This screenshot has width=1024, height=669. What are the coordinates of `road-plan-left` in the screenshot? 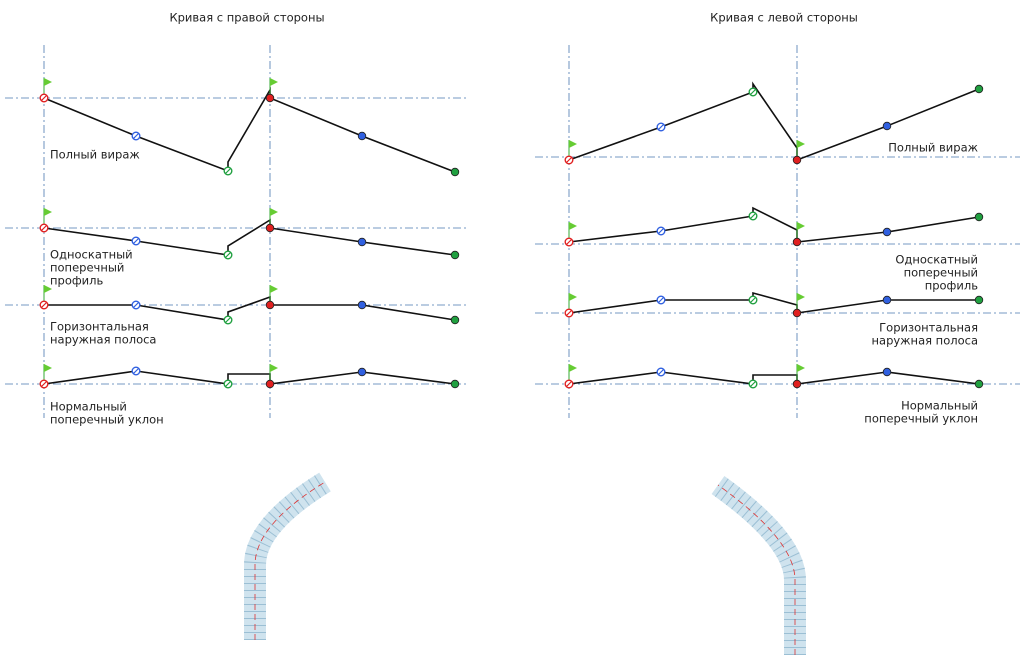 It's located at (287, 556).